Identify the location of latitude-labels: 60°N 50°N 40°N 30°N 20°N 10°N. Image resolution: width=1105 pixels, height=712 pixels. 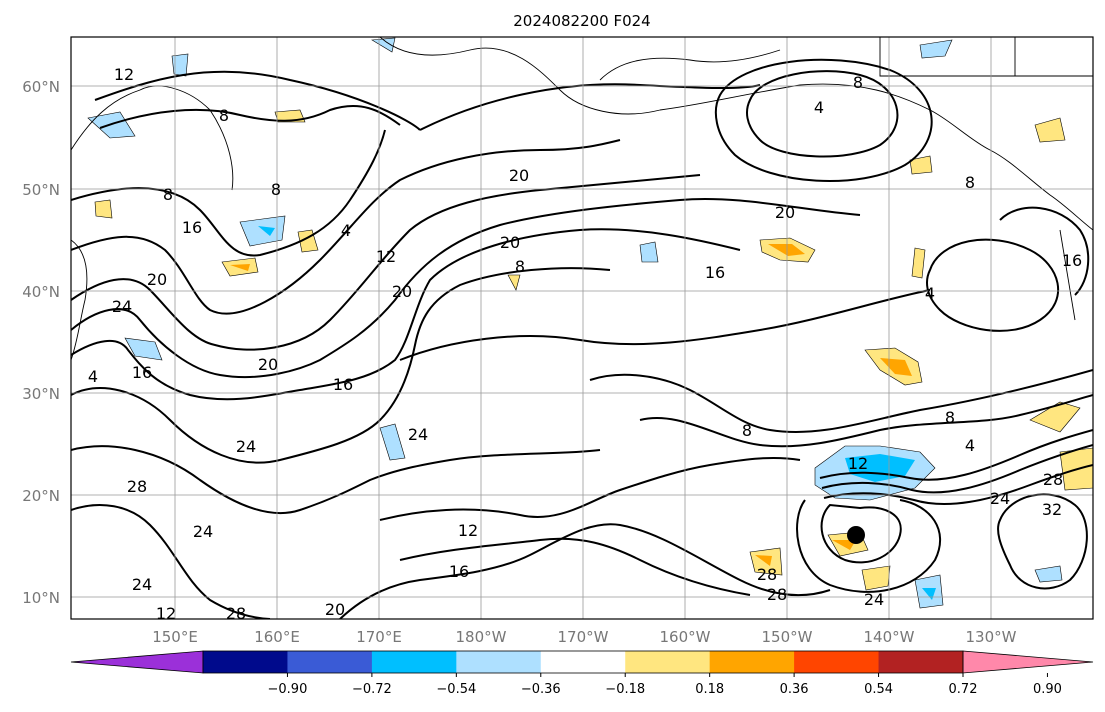
(41, 342).